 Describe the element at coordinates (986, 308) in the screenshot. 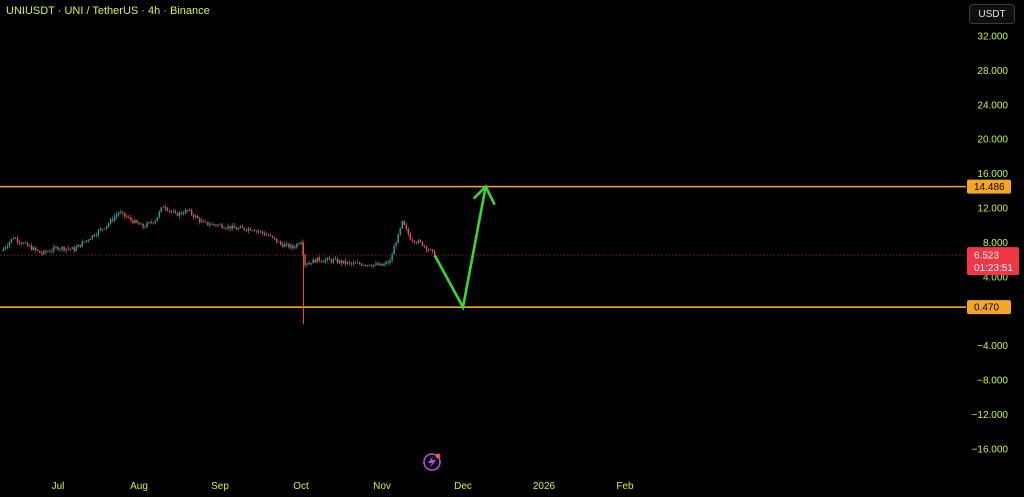

I see `level-tag-label: 0.470` at that location.